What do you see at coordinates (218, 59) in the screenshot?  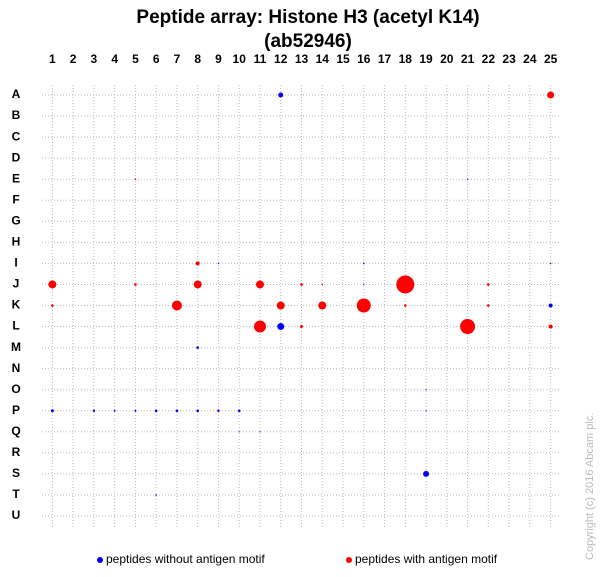 I see `x-tick-label: 9` at bounding box center [218, 59].